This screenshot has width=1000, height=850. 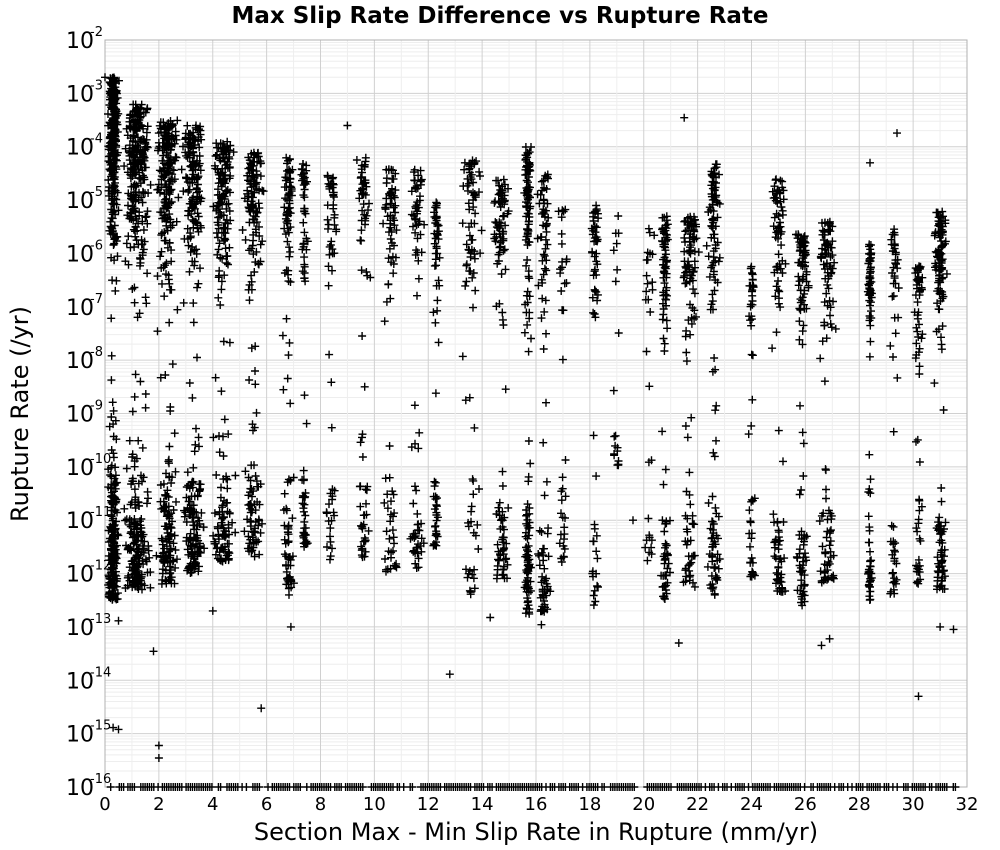 I want to click on x-tick-label: 2, so click(x=158, y=804).